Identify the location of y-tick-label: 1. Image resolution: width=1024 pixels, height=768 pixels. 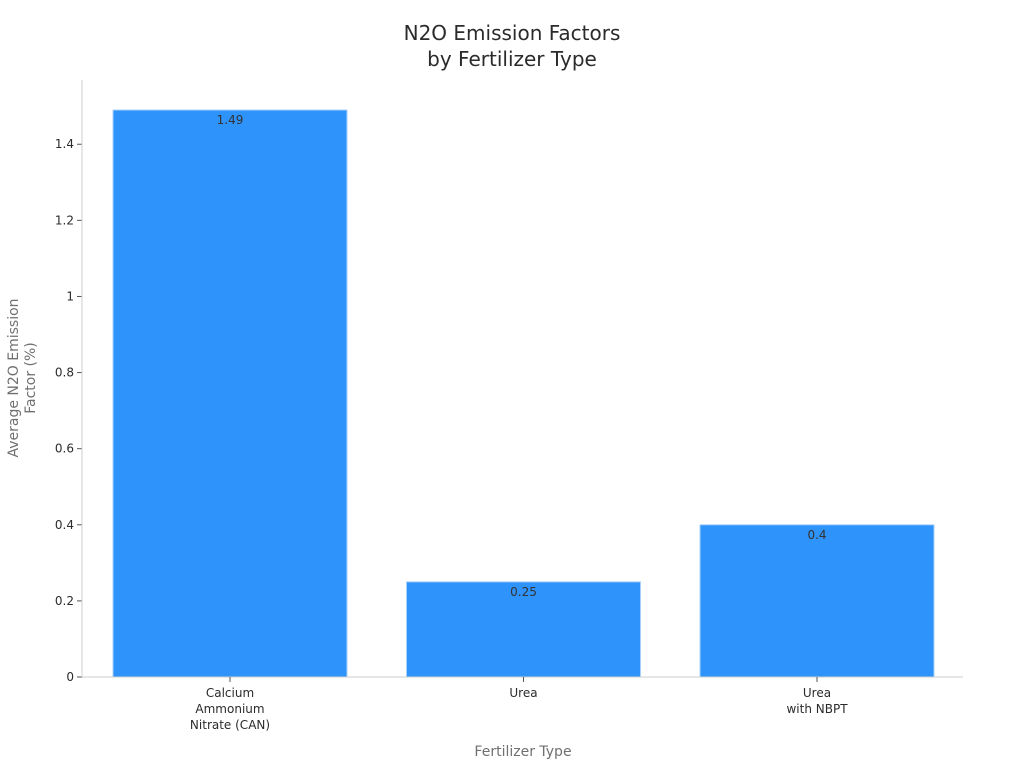
(70, 296).